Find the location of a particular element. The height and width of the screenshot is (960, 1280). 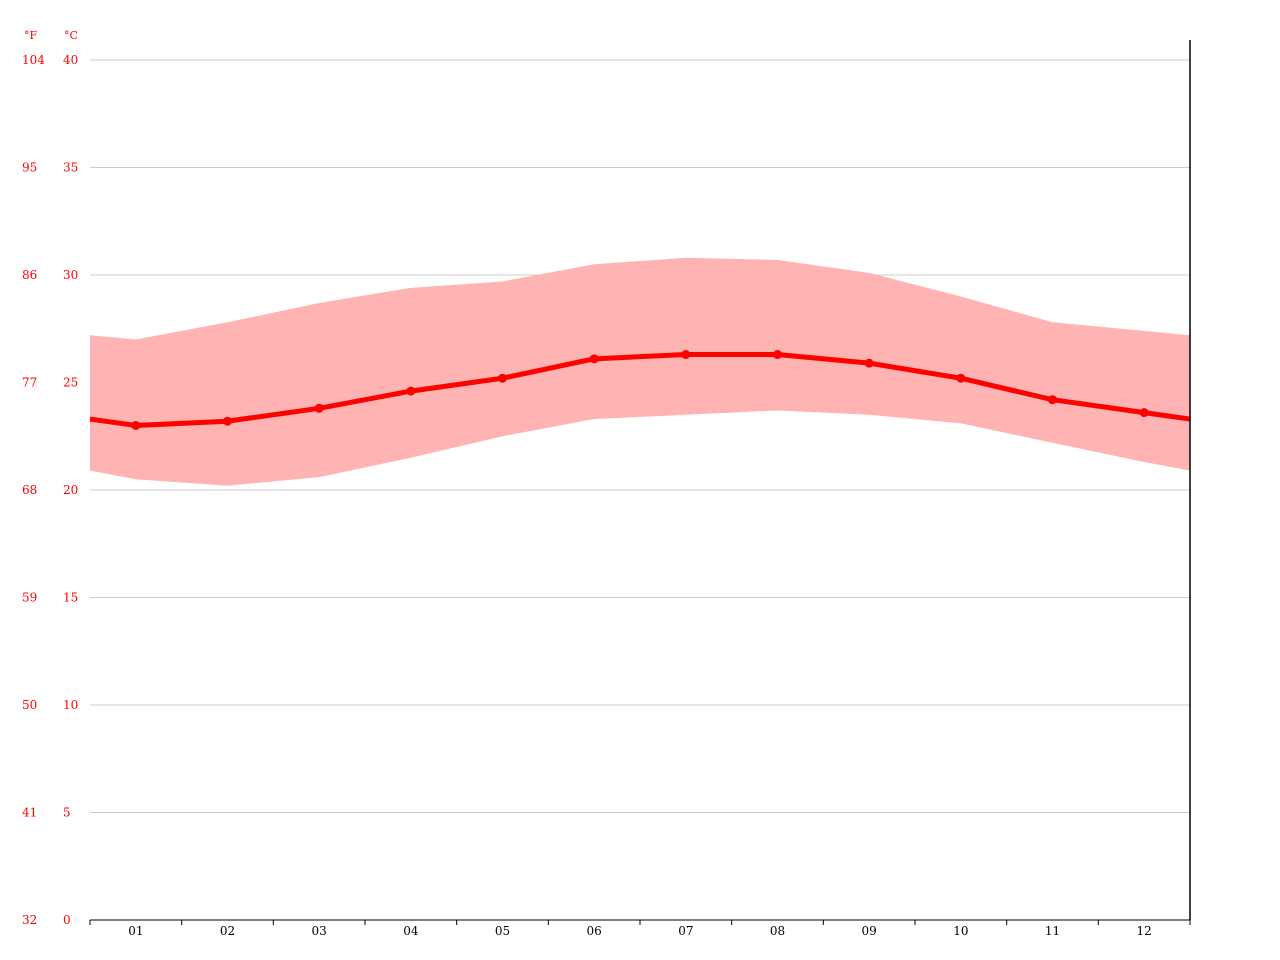

x-tick-label: 06 is located at coordinates (594, 931).